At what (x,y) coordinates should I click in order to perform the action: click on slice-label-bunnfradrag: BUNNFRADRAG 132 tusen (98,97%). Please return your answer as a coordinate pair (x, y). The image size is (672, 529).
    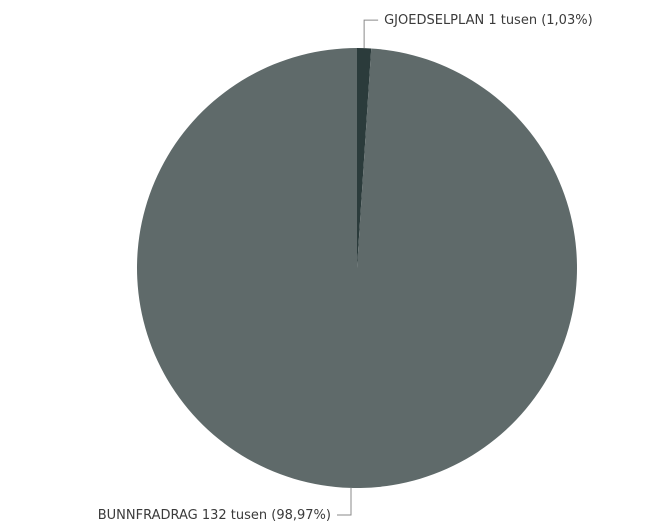
    Looking at the image, I should click on (214, 515).